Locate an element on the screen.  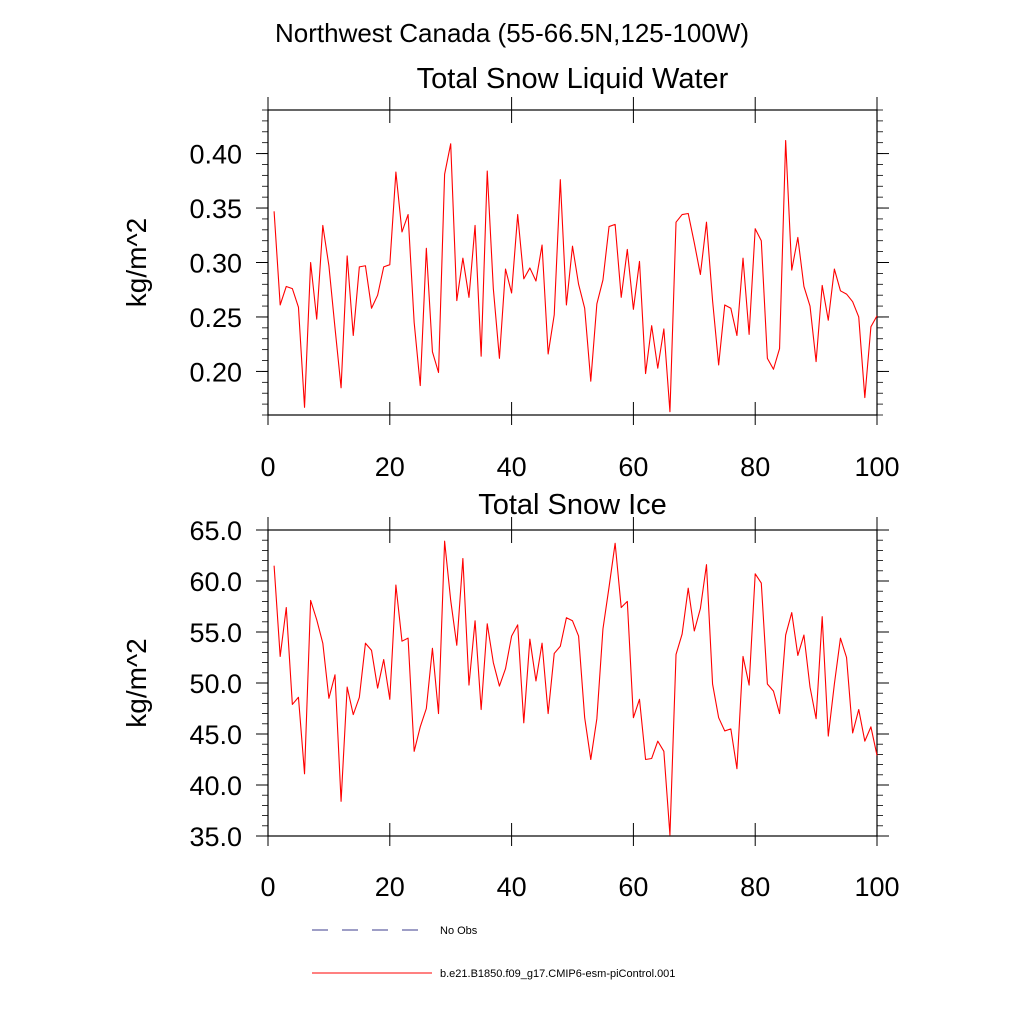
y-tick-label: 35.0 is located at coordinates (215, 837).